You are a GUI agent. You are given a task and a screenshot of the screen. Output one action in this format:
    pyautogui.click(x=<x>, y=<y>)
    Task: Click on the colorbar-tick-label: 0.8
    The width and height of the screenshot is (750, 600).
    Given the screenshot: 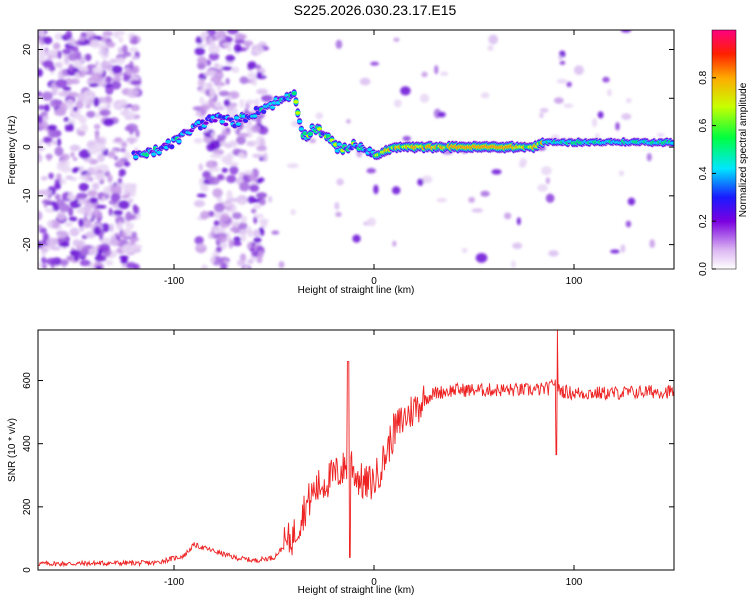 What is the action you would take?
    pyautogui.click(x=703, y=77)
    